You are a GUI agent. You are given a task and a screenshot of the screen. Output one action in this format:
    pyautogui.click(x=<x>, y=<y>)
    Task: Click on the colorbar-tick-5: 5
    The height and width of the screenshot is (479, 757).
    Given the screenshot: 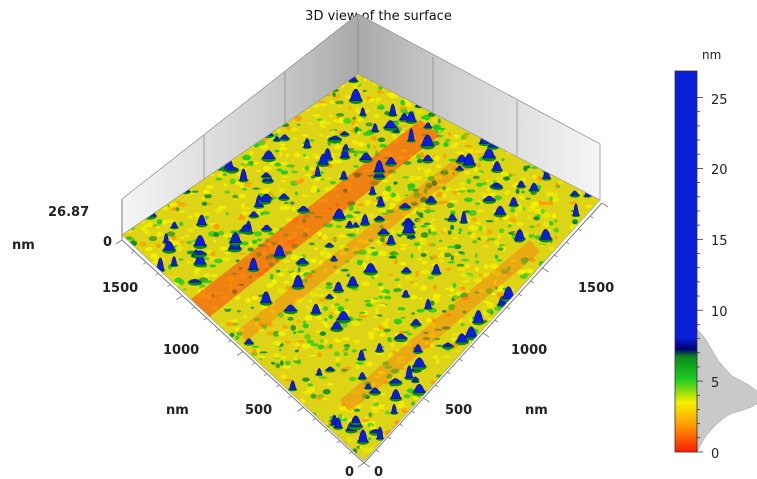 What is the action you would take?
    pyautogui.click(x=715, y=383)
    